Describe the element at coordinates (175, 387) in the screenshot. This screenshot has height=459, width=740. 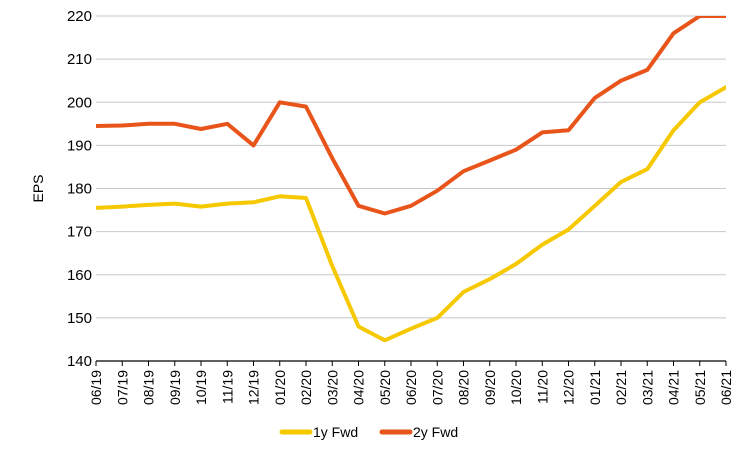
I see `x-tick-label: 09/19` at that location.